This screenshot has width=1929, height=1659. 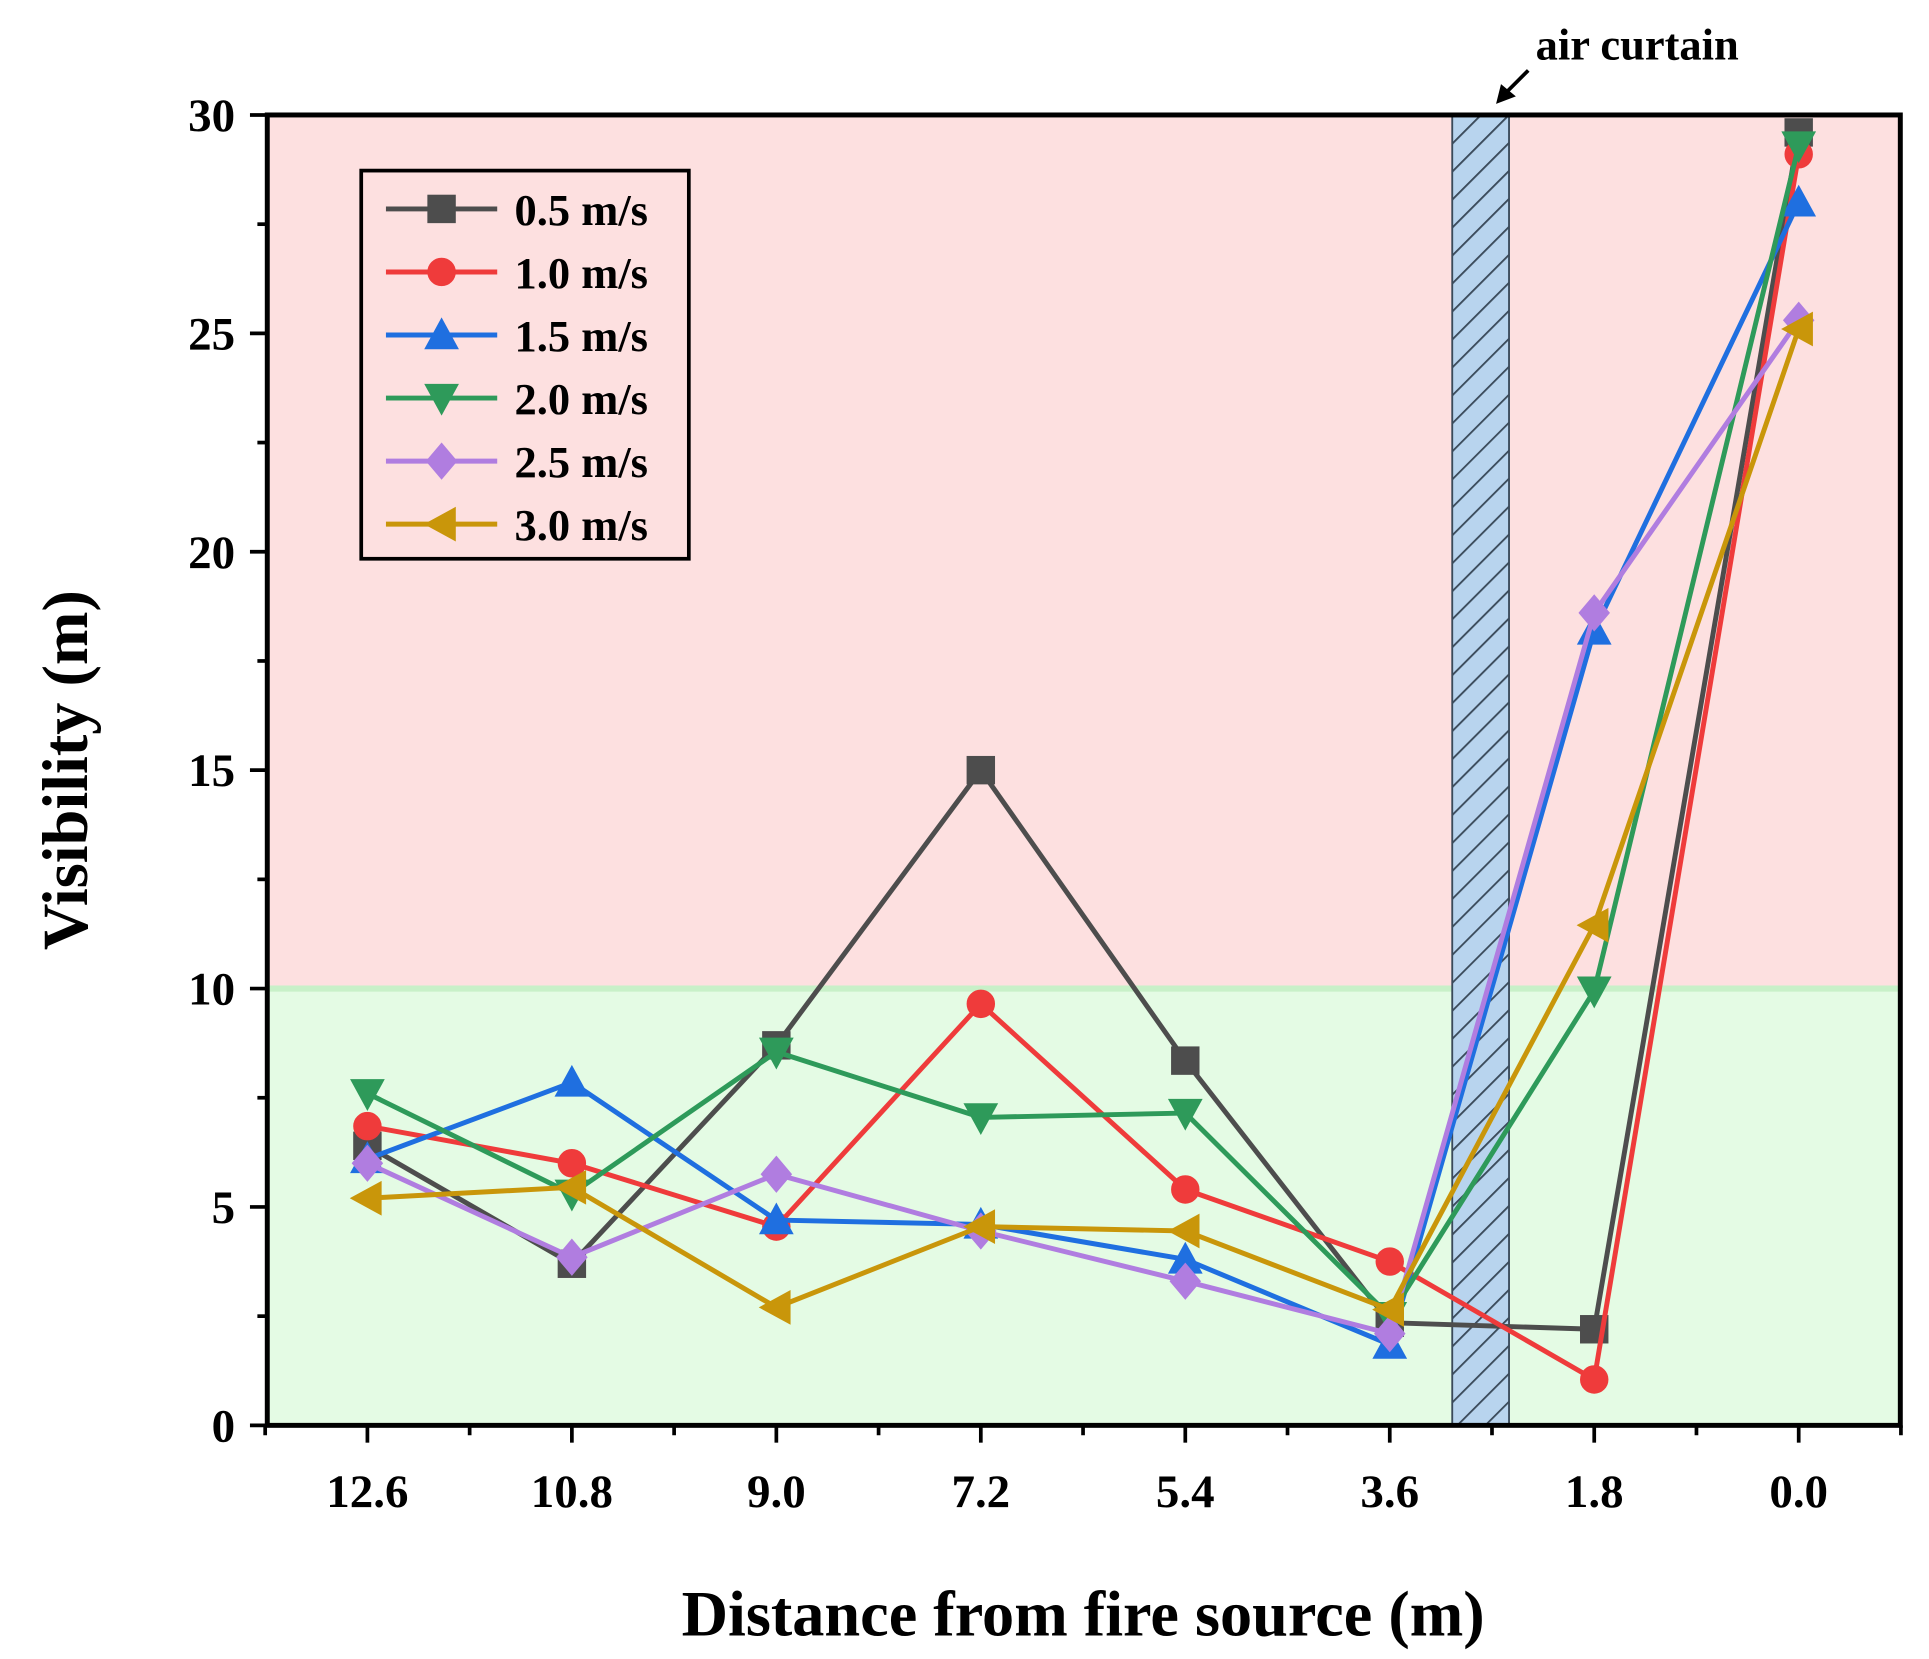 I want to click on legend-item: 0.5 m/s, so click(x=517, y=210).